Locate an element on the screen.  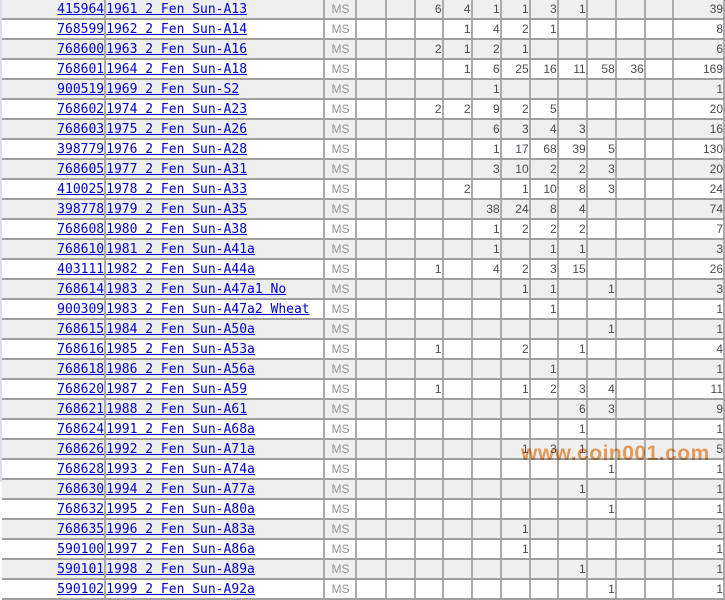
grade-count-cell: 15 is located at coordinates (572, 269).